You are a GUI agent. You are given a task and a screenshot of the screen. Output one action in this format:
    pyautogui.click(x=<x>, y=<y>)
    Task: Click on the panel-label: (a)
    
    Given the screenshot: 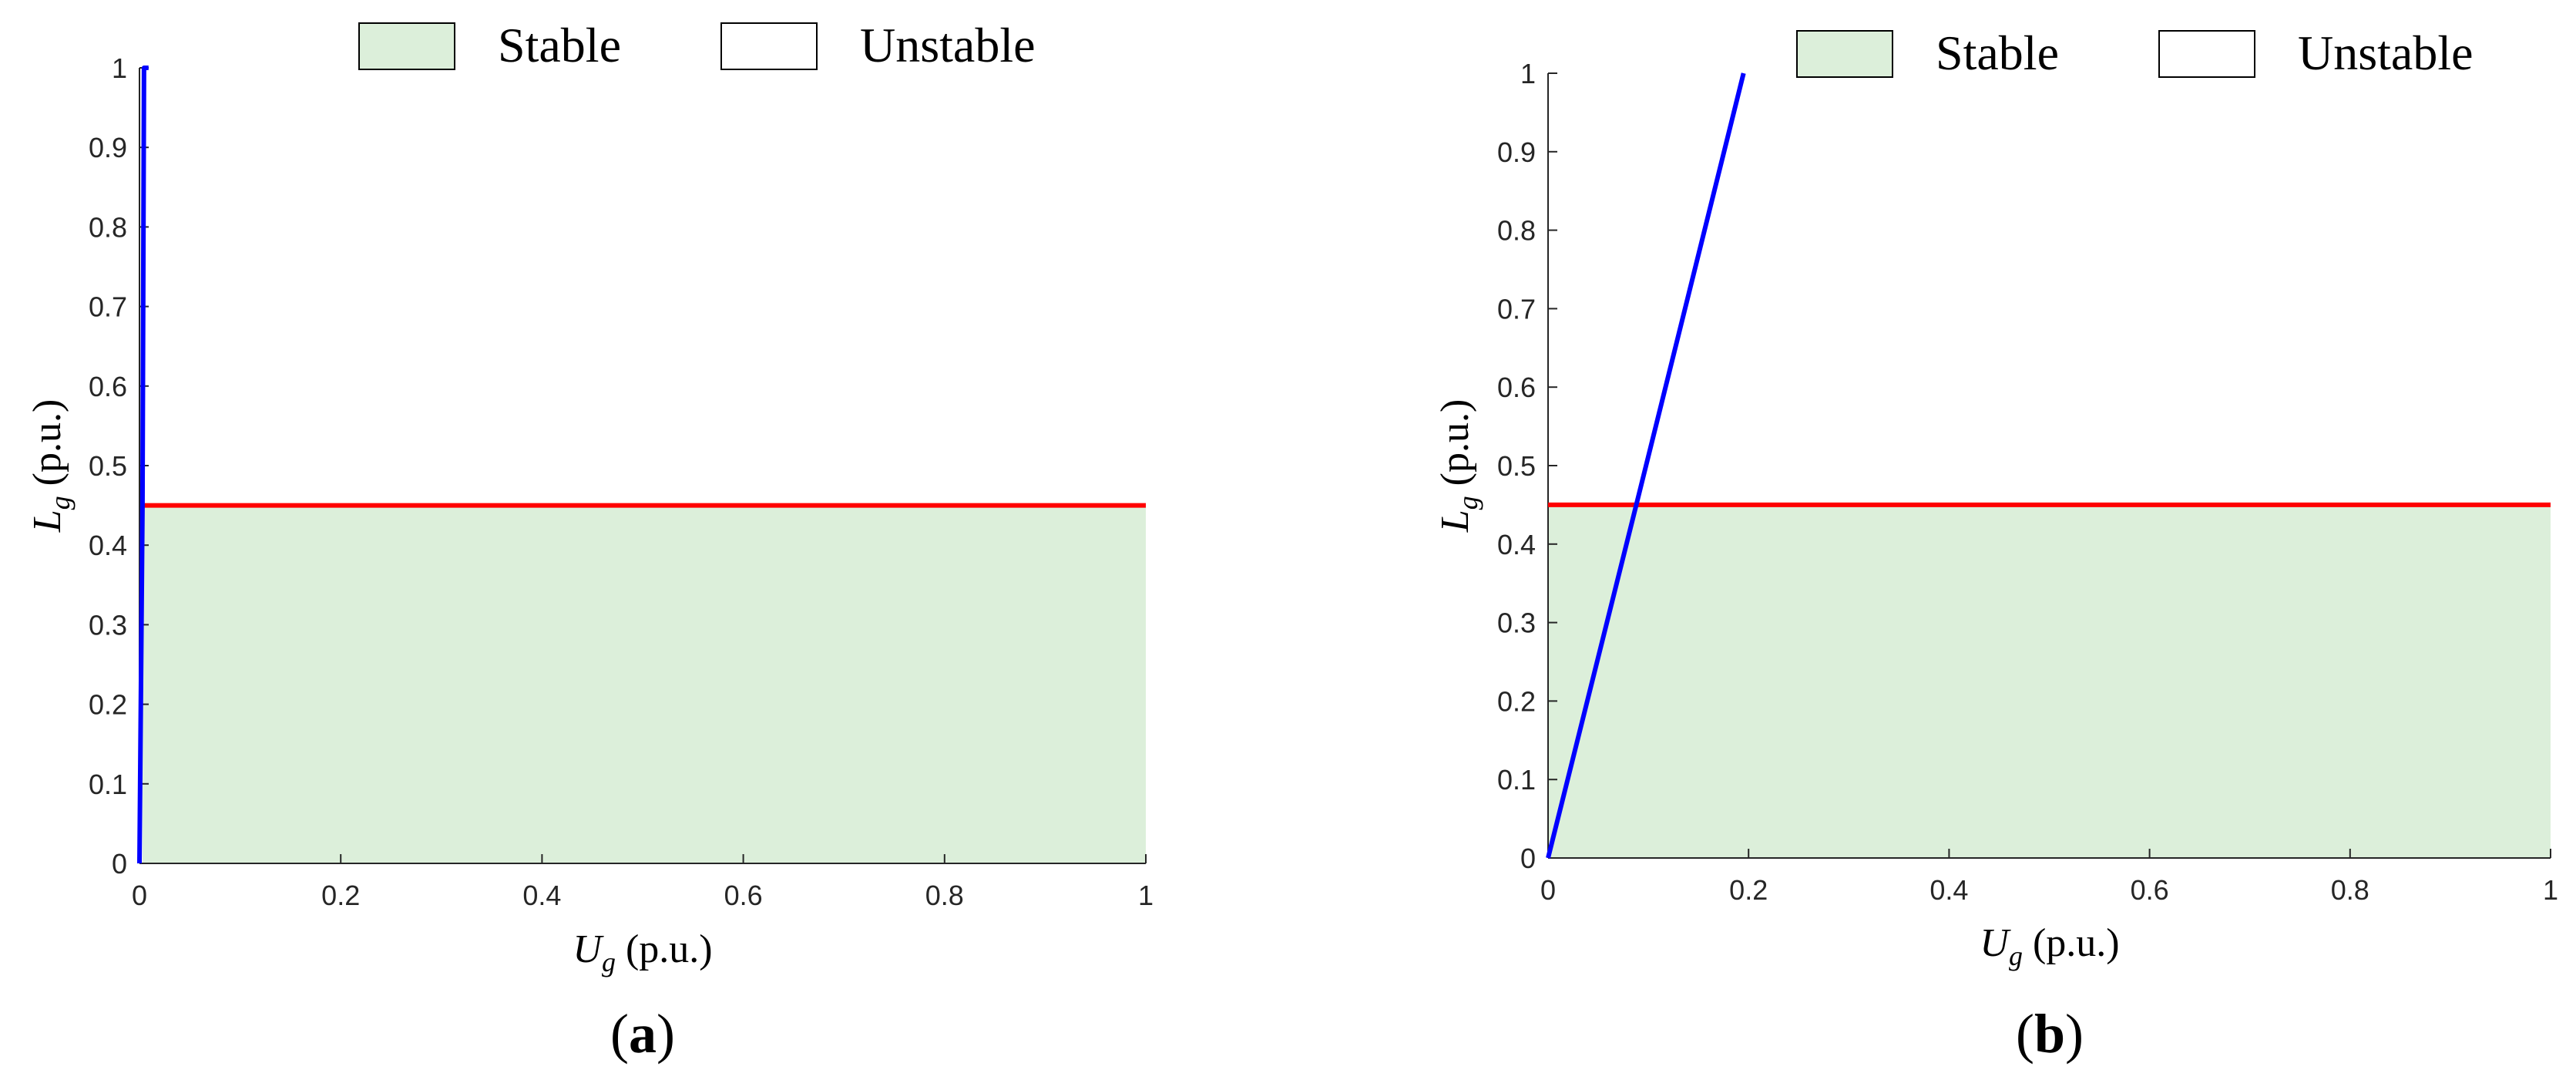 What is the action you would take?
    pyautogui.click(x=642, y=1034)
    